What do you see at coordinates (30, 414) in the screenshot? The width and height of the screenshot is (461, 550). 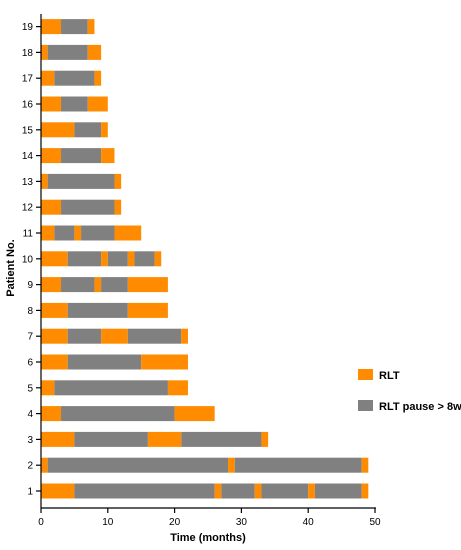 I see `y-tick-label: 4` at bounding box center [30, 414].